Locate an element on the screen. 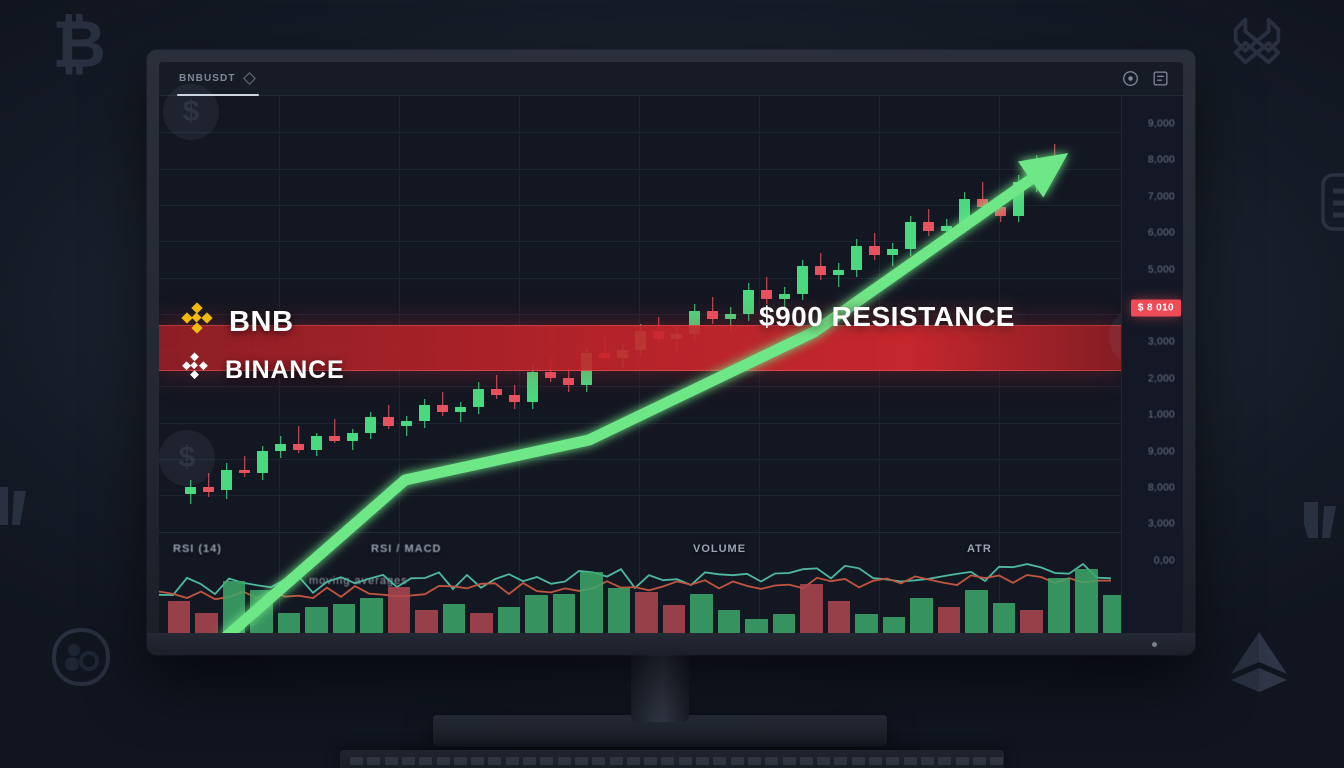  target-icon is located at coordinates (1130, 78).